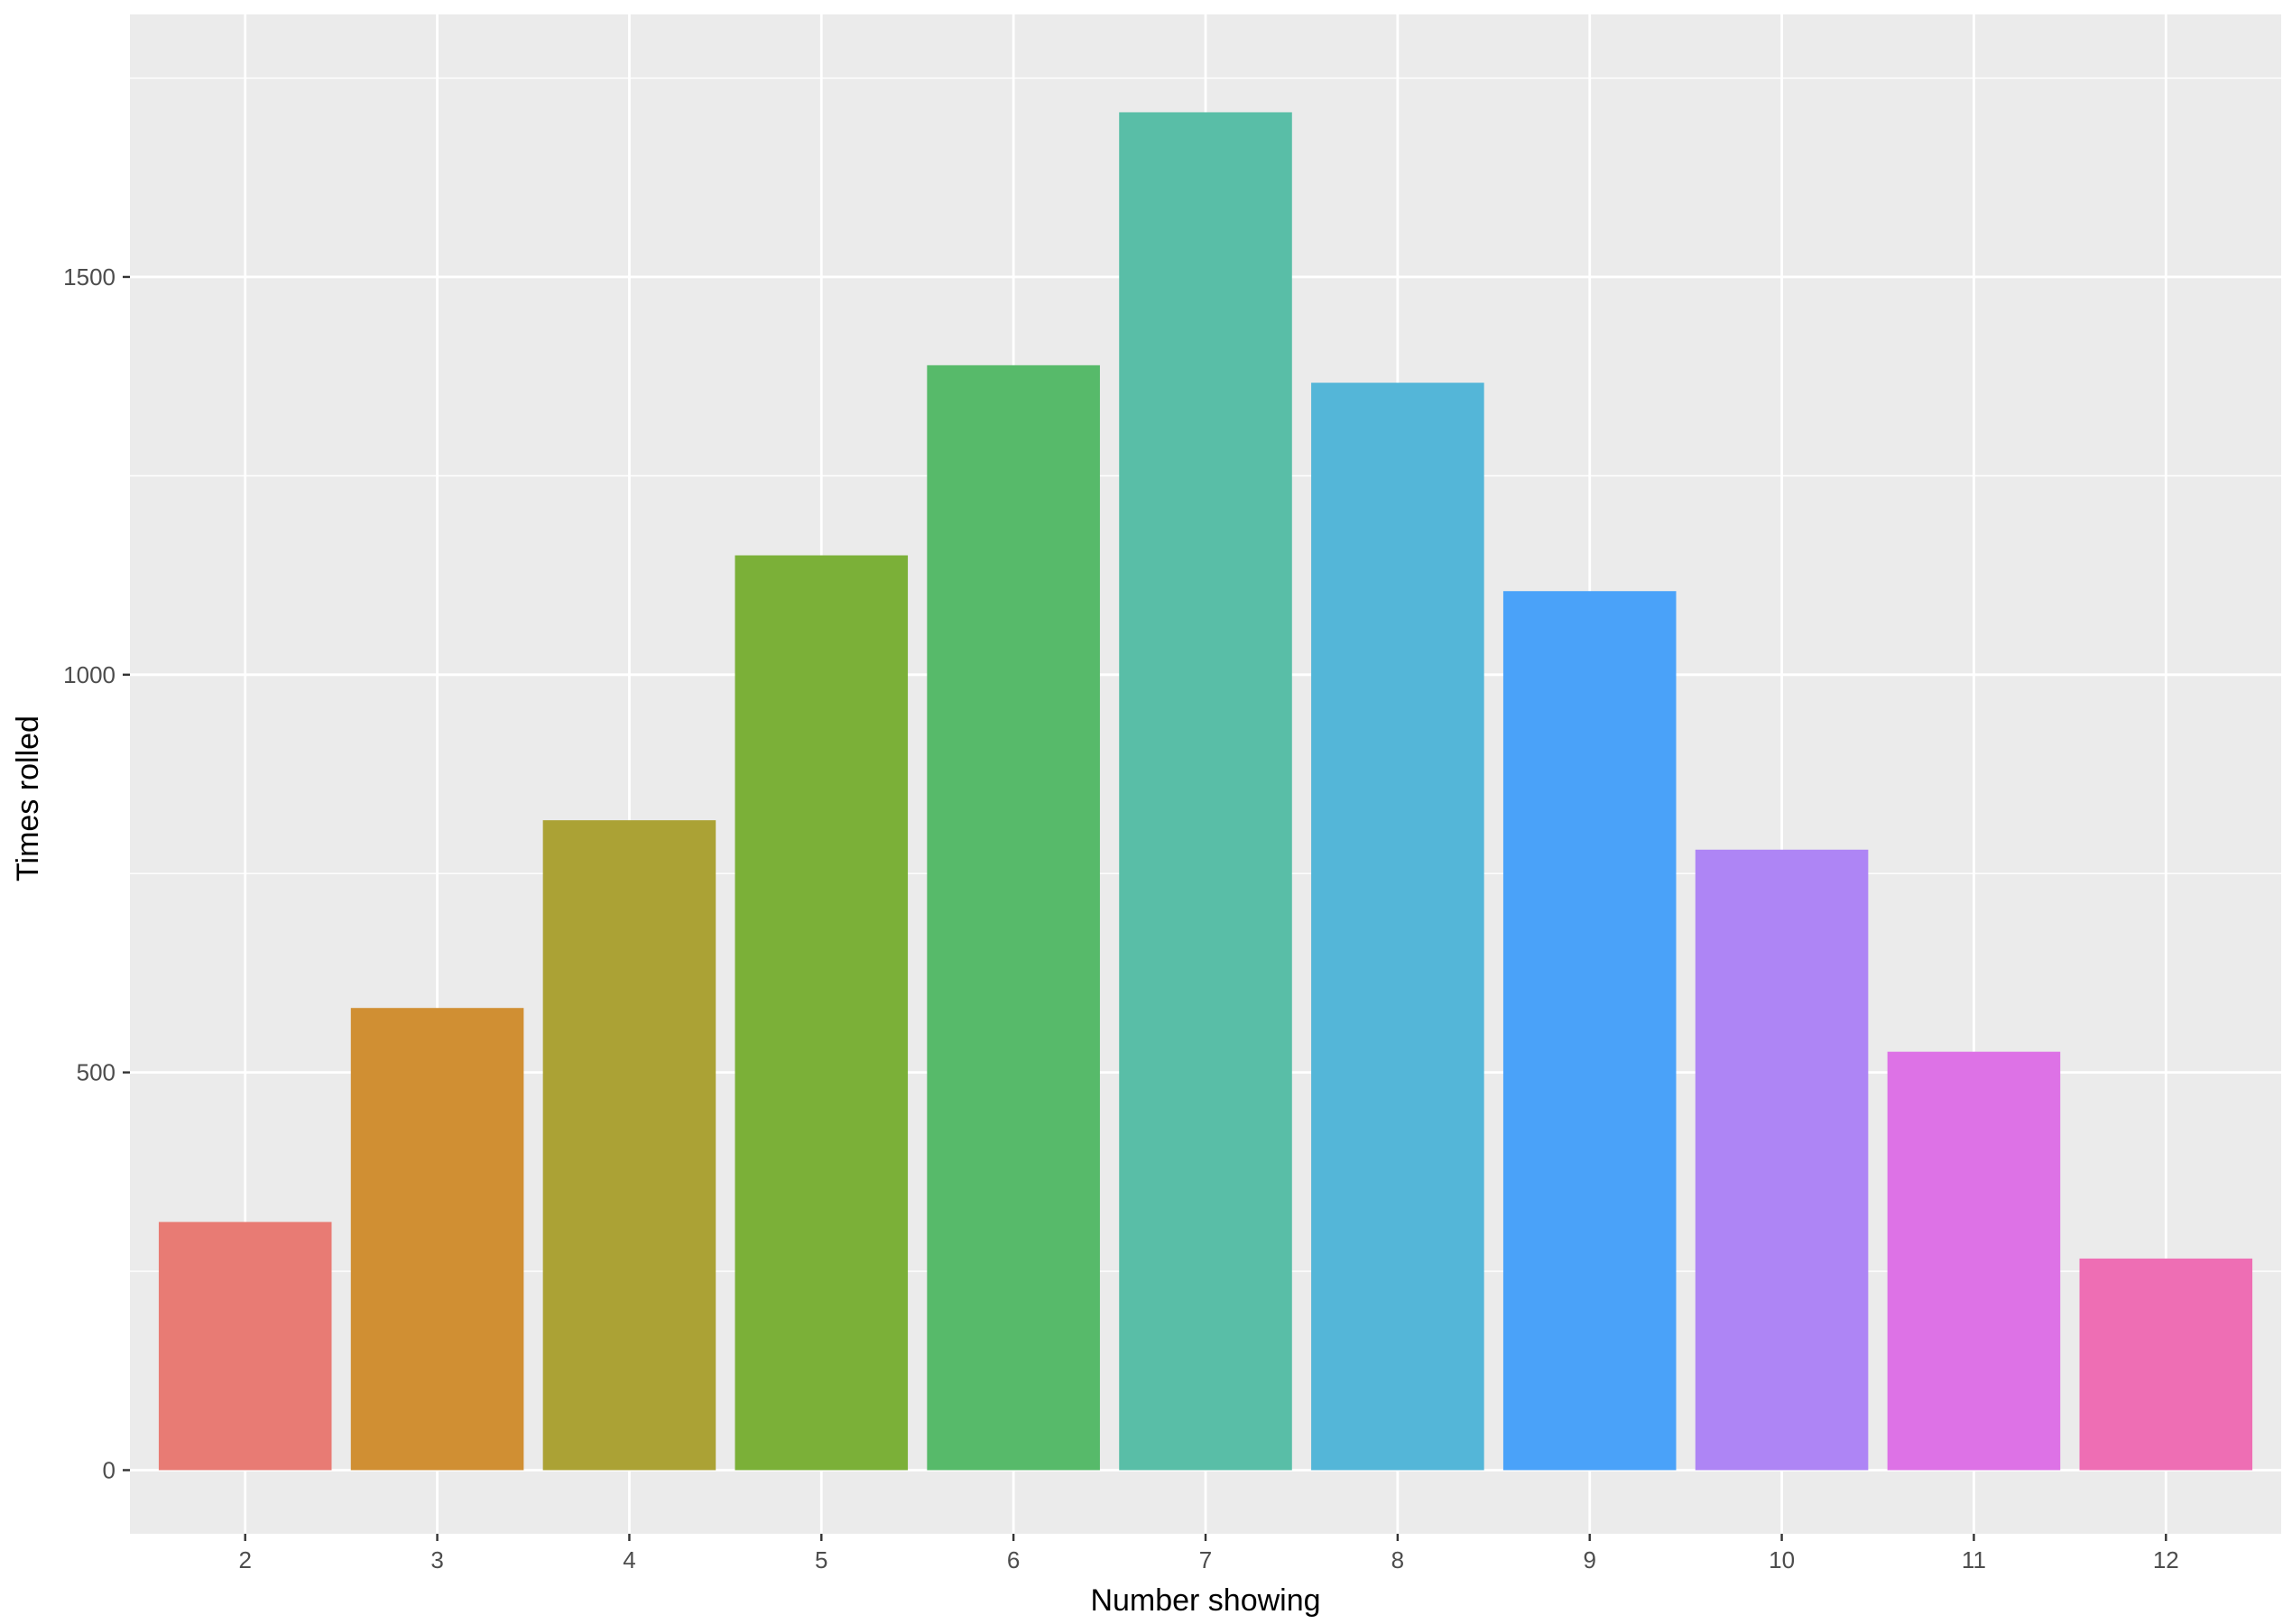 The image size is (2292, 1624). Describe the element at coordinates (89, 675) in the screenshot. I see `y-tick-label: 1000` at that location.